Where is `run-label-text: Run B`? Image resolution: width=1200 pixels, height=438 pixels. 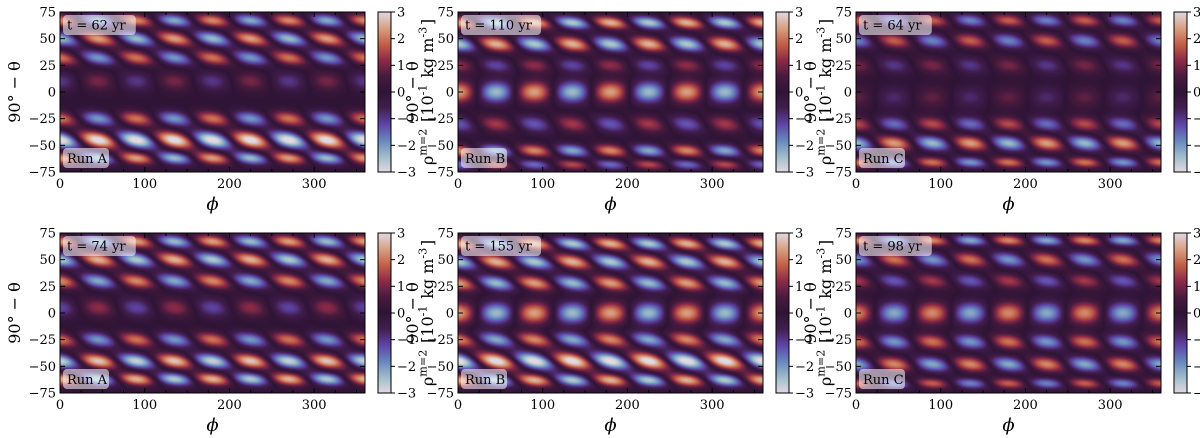 run-label-text: Run B is located at coordinates (485, 380).